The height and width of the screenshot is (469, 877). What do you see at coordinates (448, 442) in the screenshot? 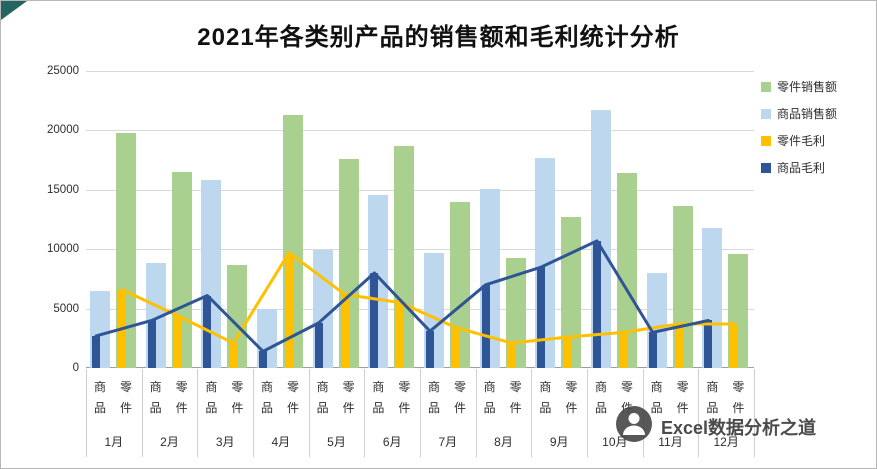
I see `x-axis-month-label: 7月` at bounding box center [448, 442].